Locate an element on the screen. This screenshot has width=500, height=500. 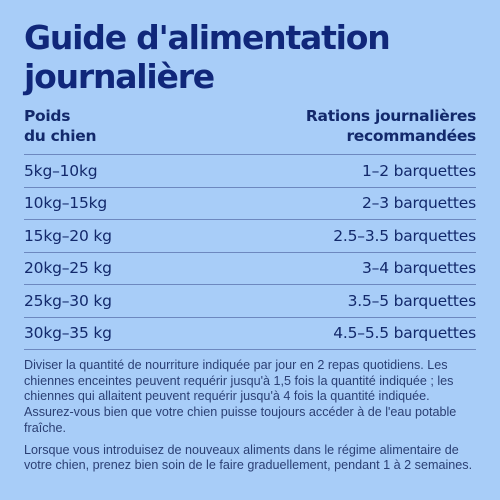
column-header-ration-line-2: recommandées is located at coordinates (411, 136).